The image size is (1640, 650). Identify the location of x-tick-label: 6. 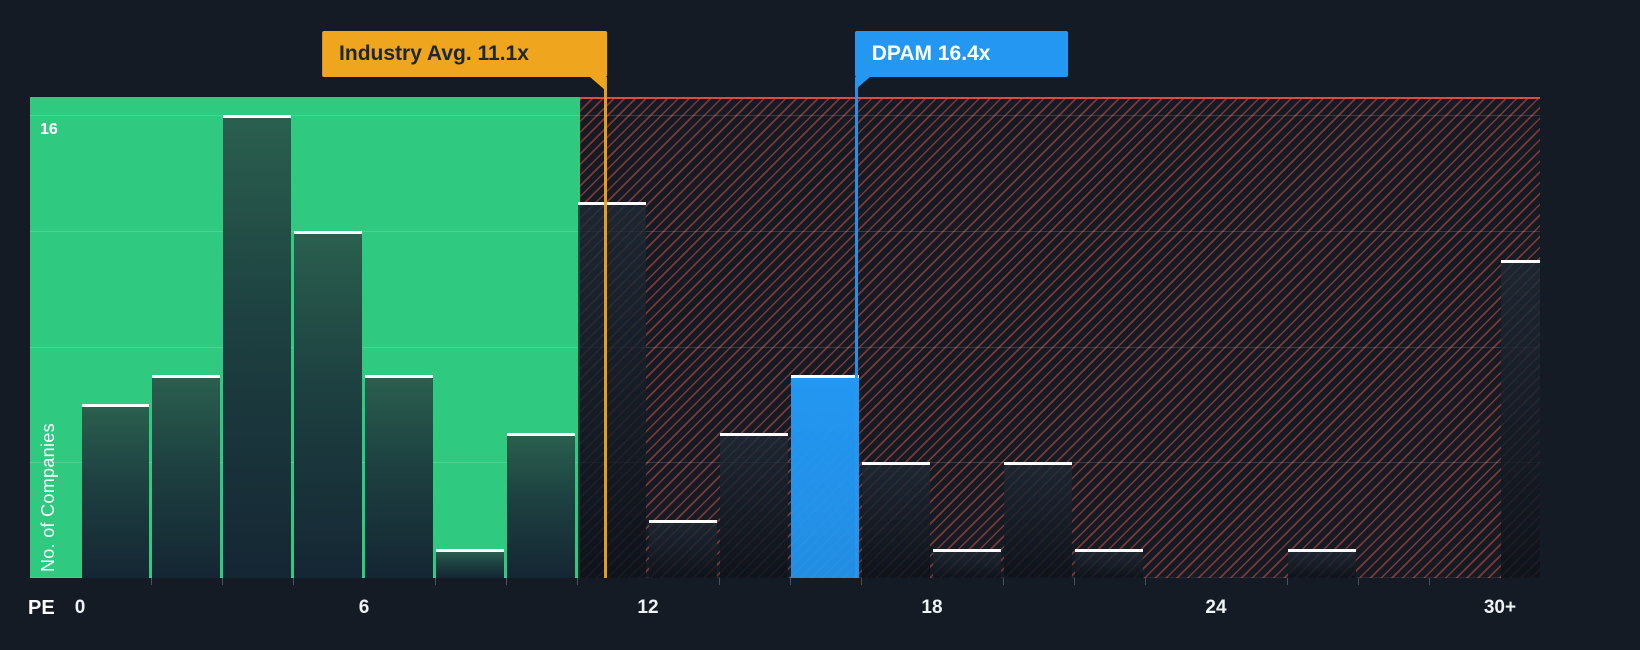
(364, 607).